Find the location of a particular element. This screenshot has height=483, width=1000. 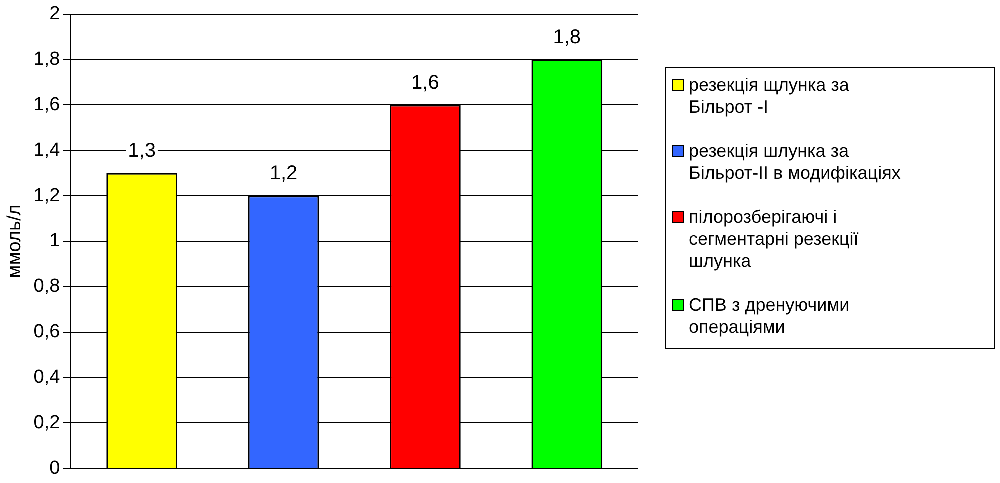

legend-label: резекція шлунка за Більрот-ІІ в модифікаціях is located at coordinates (795, 162).